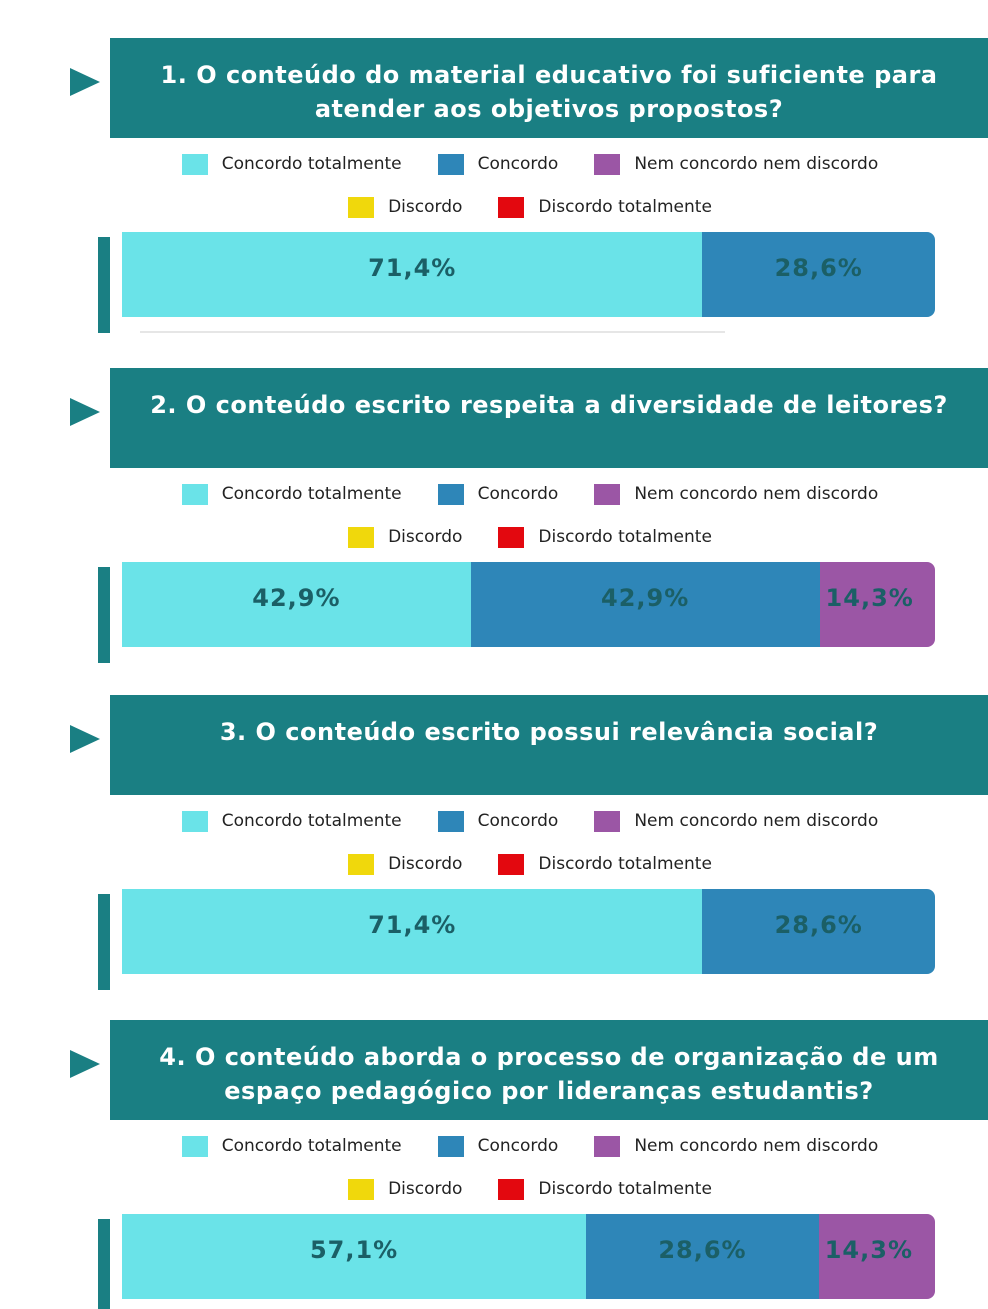 Image resolution: width=988 pixels, height=1309 pixels. What do you see at coordinates (432, 332) in the screenshot?
I see `divider` at bounding box center [432, 332].